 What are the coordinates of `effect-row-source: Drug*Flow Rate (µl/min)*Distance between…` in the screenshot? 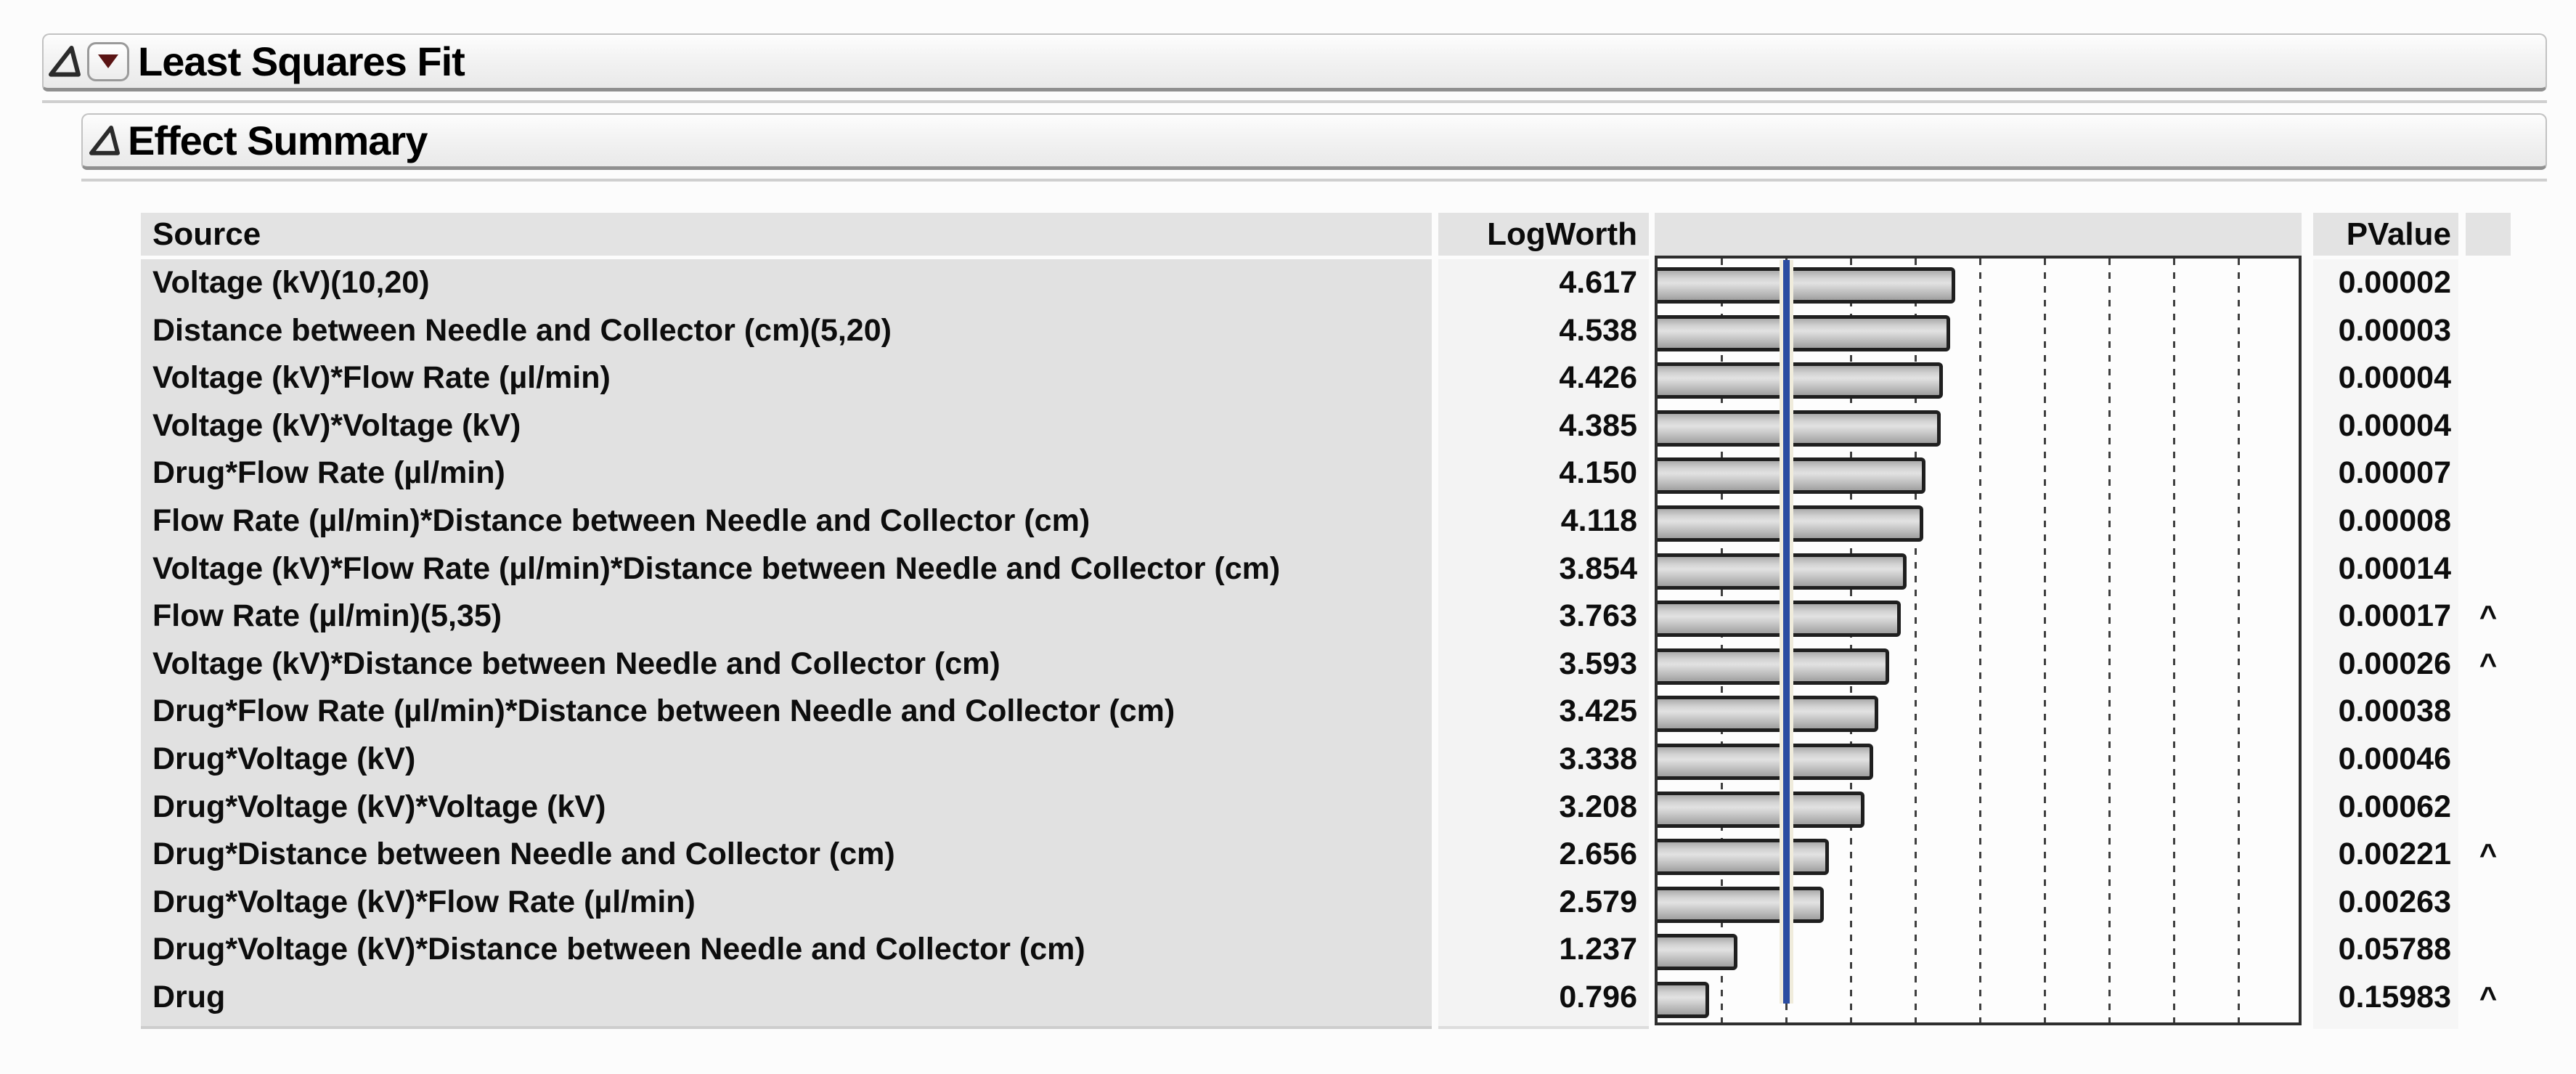 It's located at (663, 711).